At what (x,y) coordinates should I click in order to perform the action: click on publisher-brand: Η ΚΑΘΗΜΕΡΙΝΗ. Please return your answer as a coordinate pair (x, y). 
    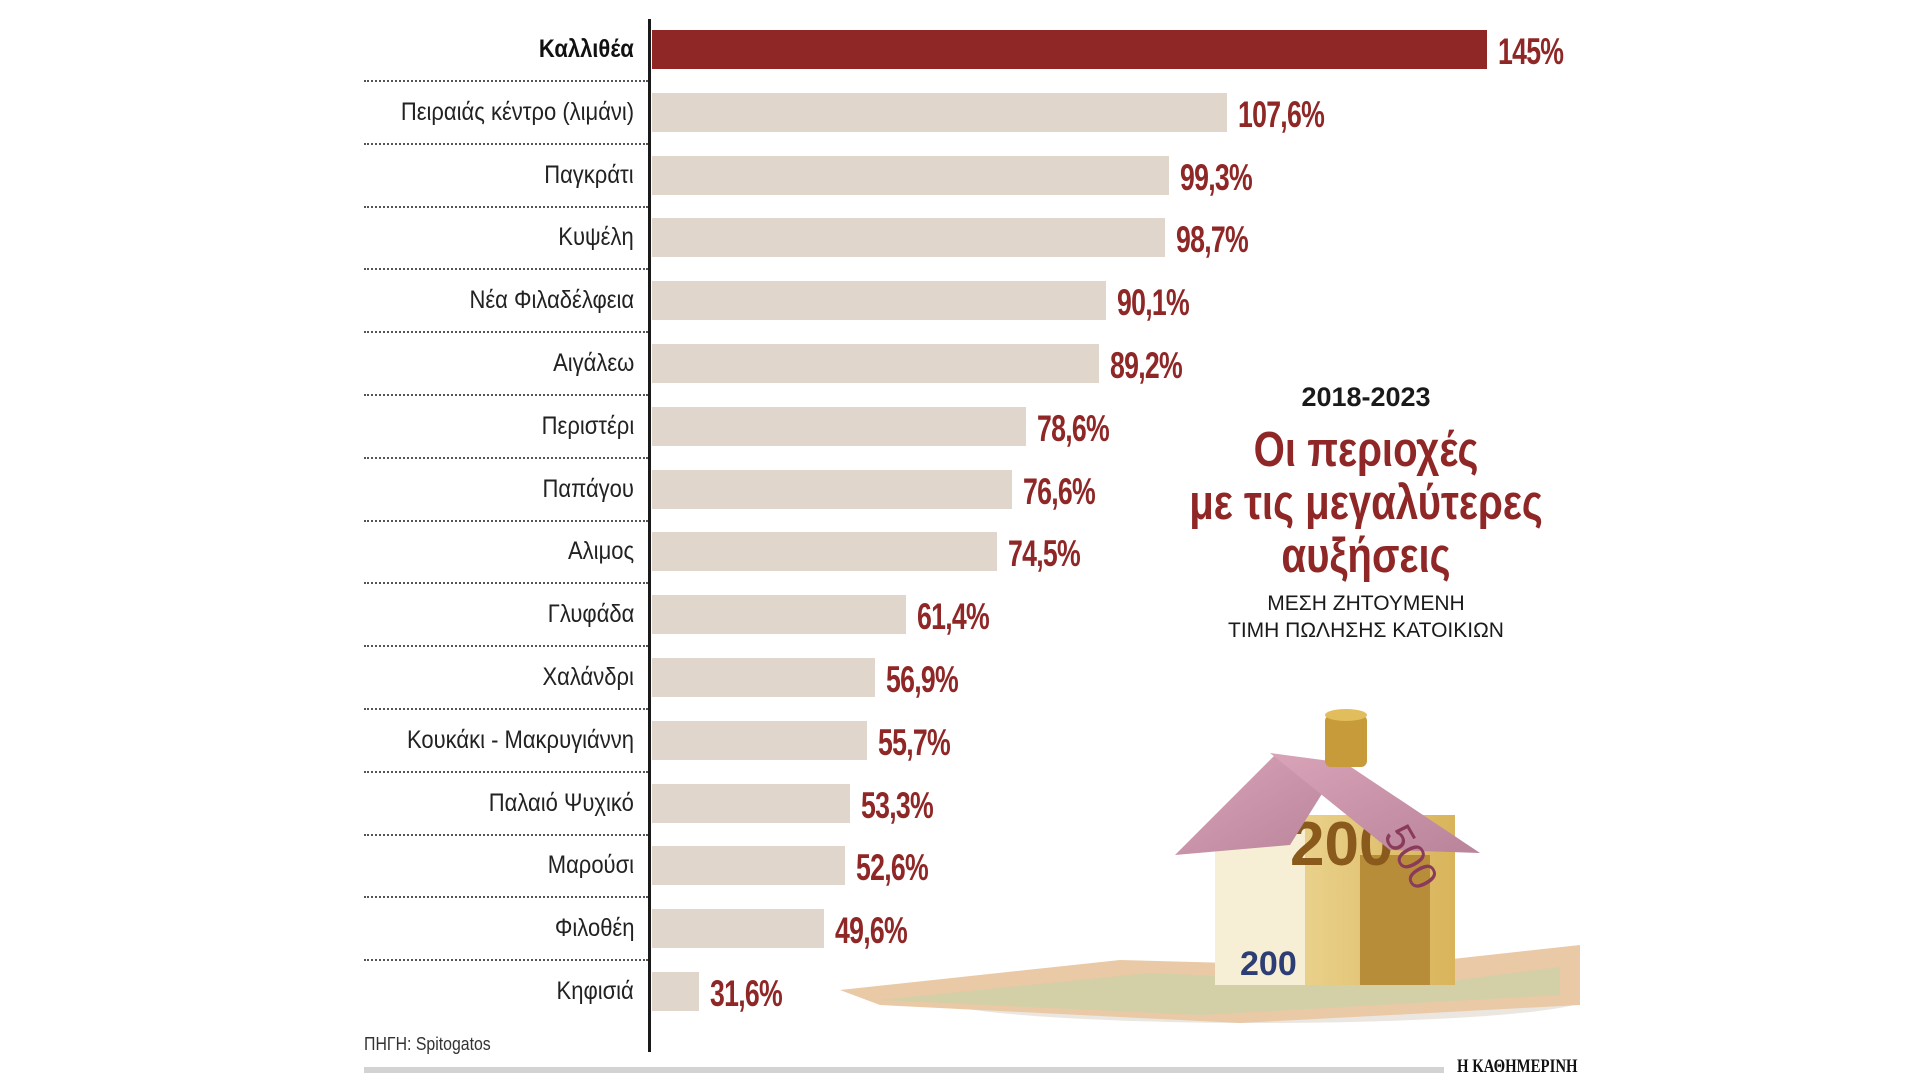
    Looking at the image, I should click on (1517, 1066).